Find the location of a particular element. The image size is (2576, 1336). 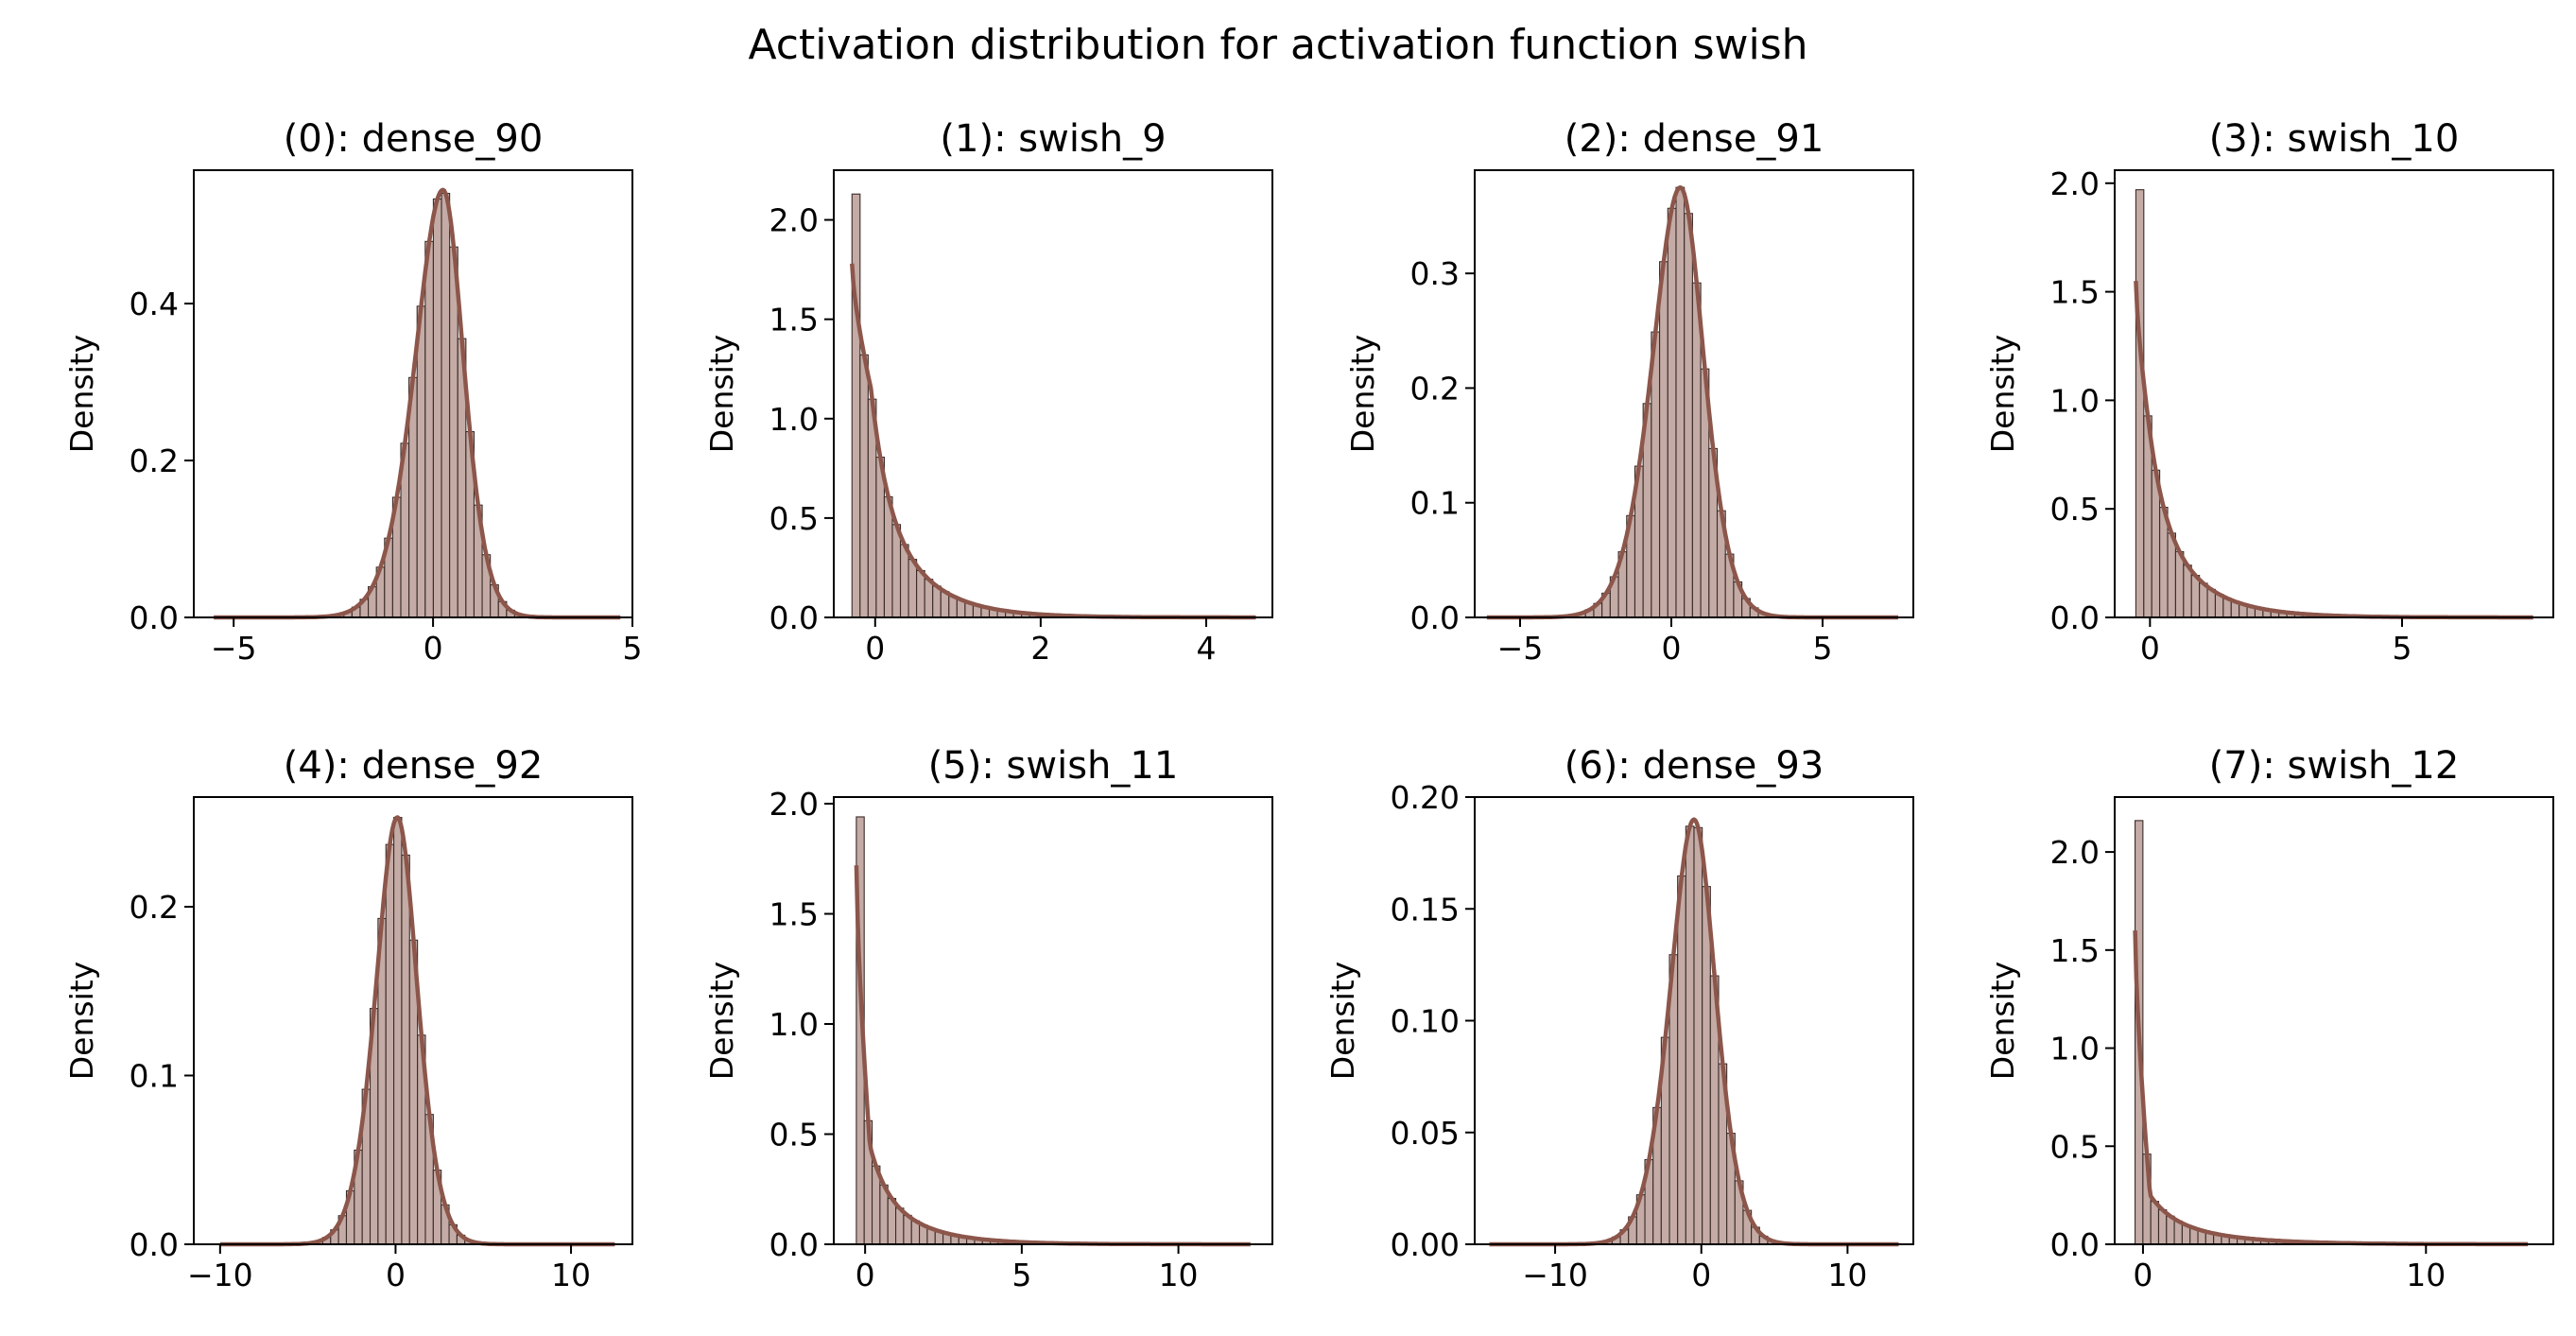

x-tick-label: 2 is located at coordinates (1040, 648).